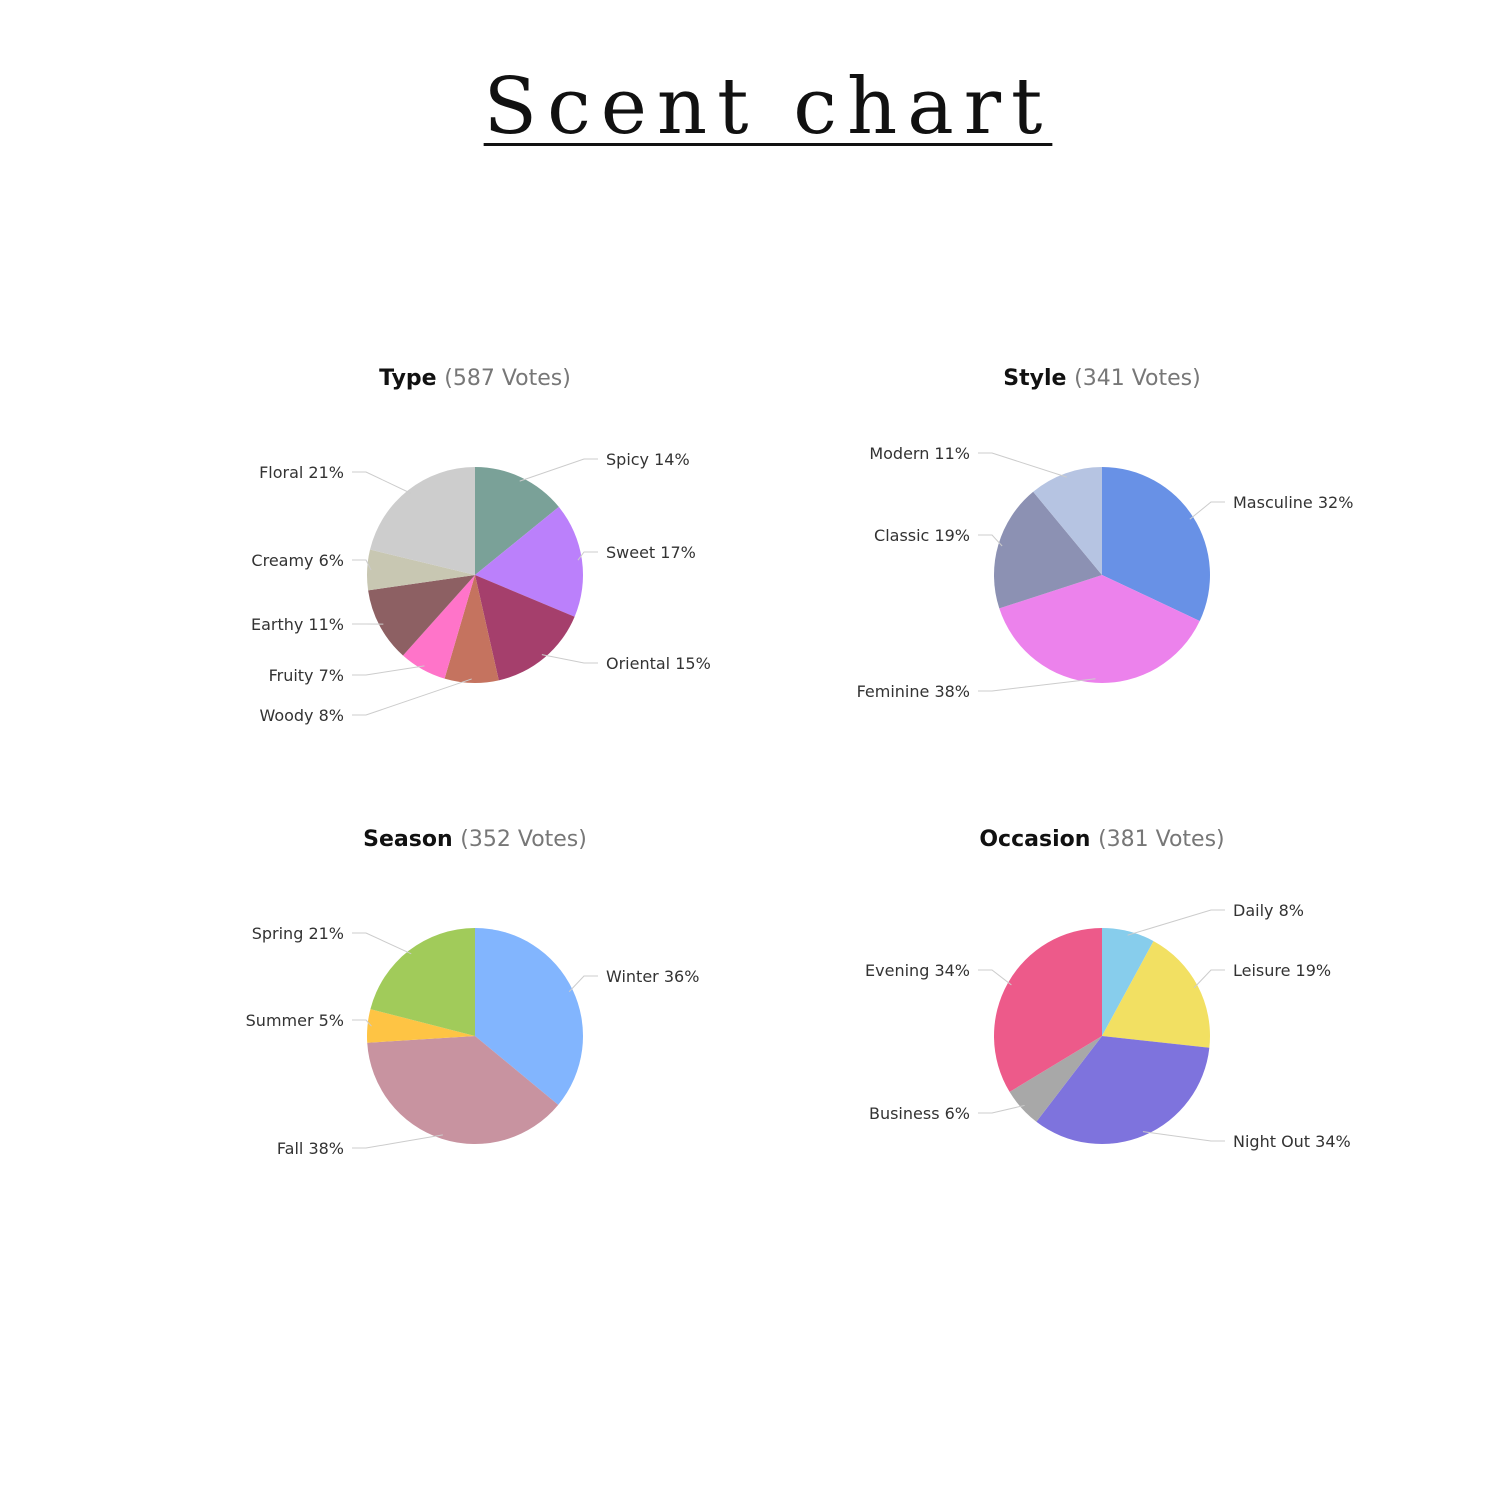 The image size is (1500, 1500). I want to click on chart-title: Occasion (381 Votes), so click(1101, 839).